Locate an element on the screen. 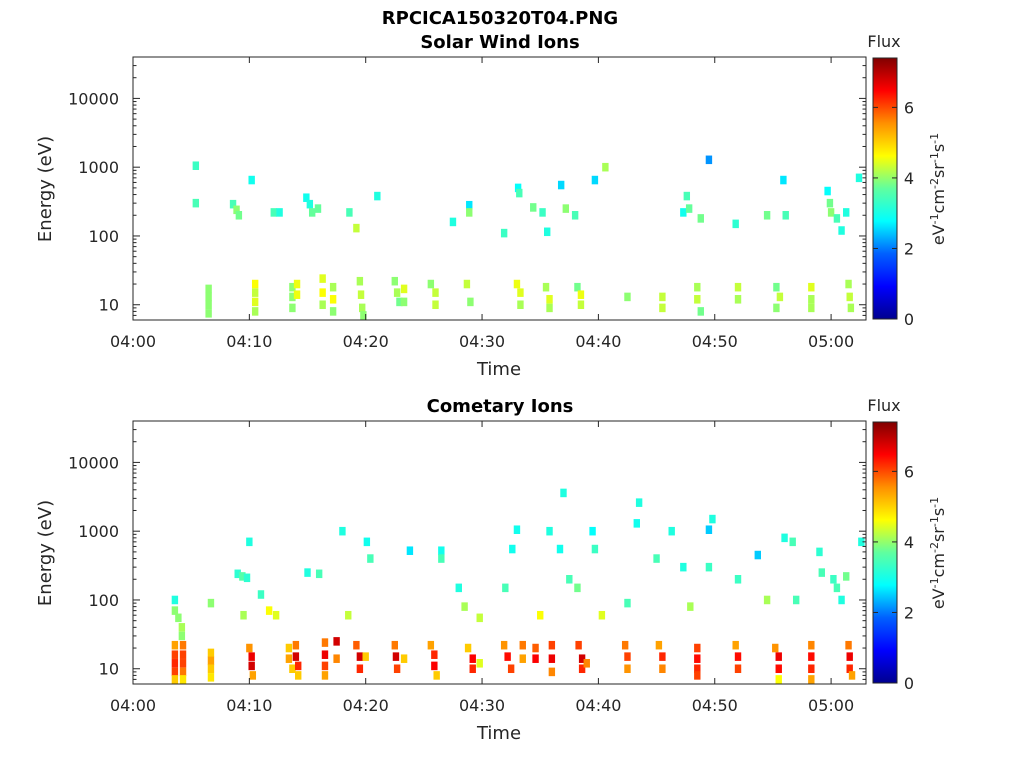 The height and width of the screenshot is (768, 1024). figure-title: RPCICA150320T04.PNG is located at coordinates (500, 18).